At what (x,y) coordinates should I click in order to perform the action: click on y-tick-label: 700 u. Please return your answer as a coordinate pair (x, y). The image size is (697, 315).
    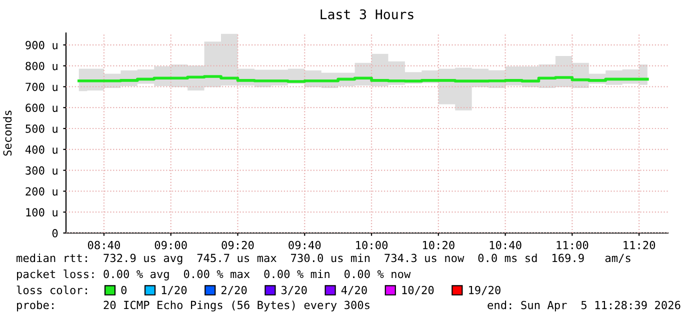
    Looking at the image, I should click on (42, 87).